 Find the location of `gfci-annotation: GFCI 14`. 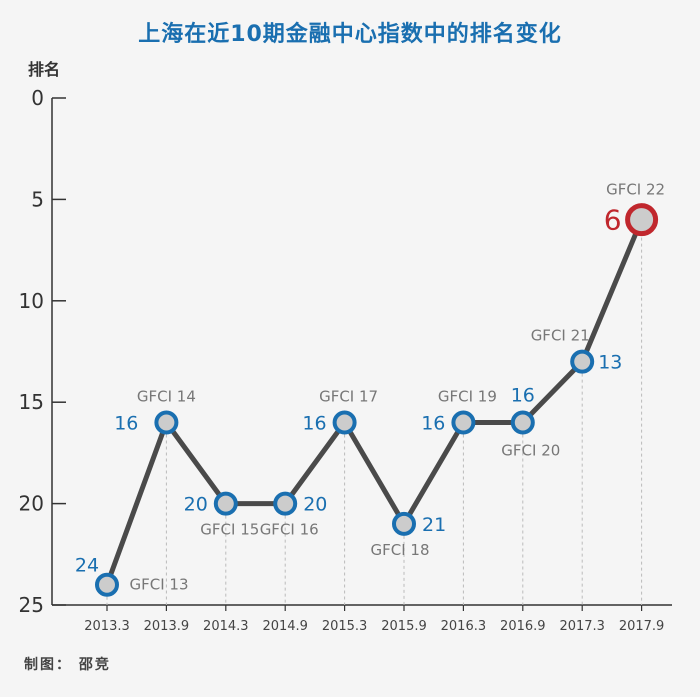

gfci-annotation: GFCI 14 is located at coordinates (166, 396).